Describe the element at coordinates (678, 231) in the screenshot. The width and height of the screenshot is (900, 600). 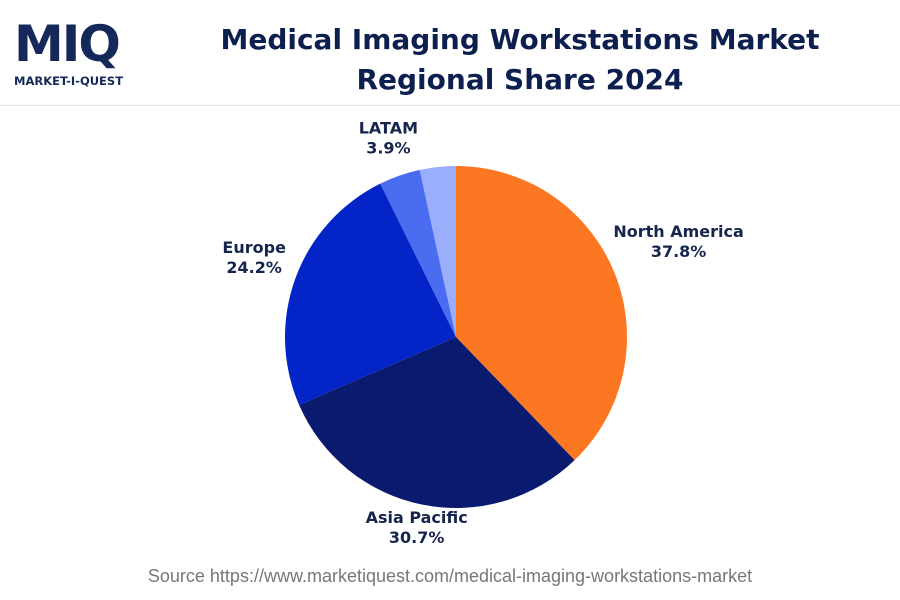
I see `slice-label: North America` at that location.